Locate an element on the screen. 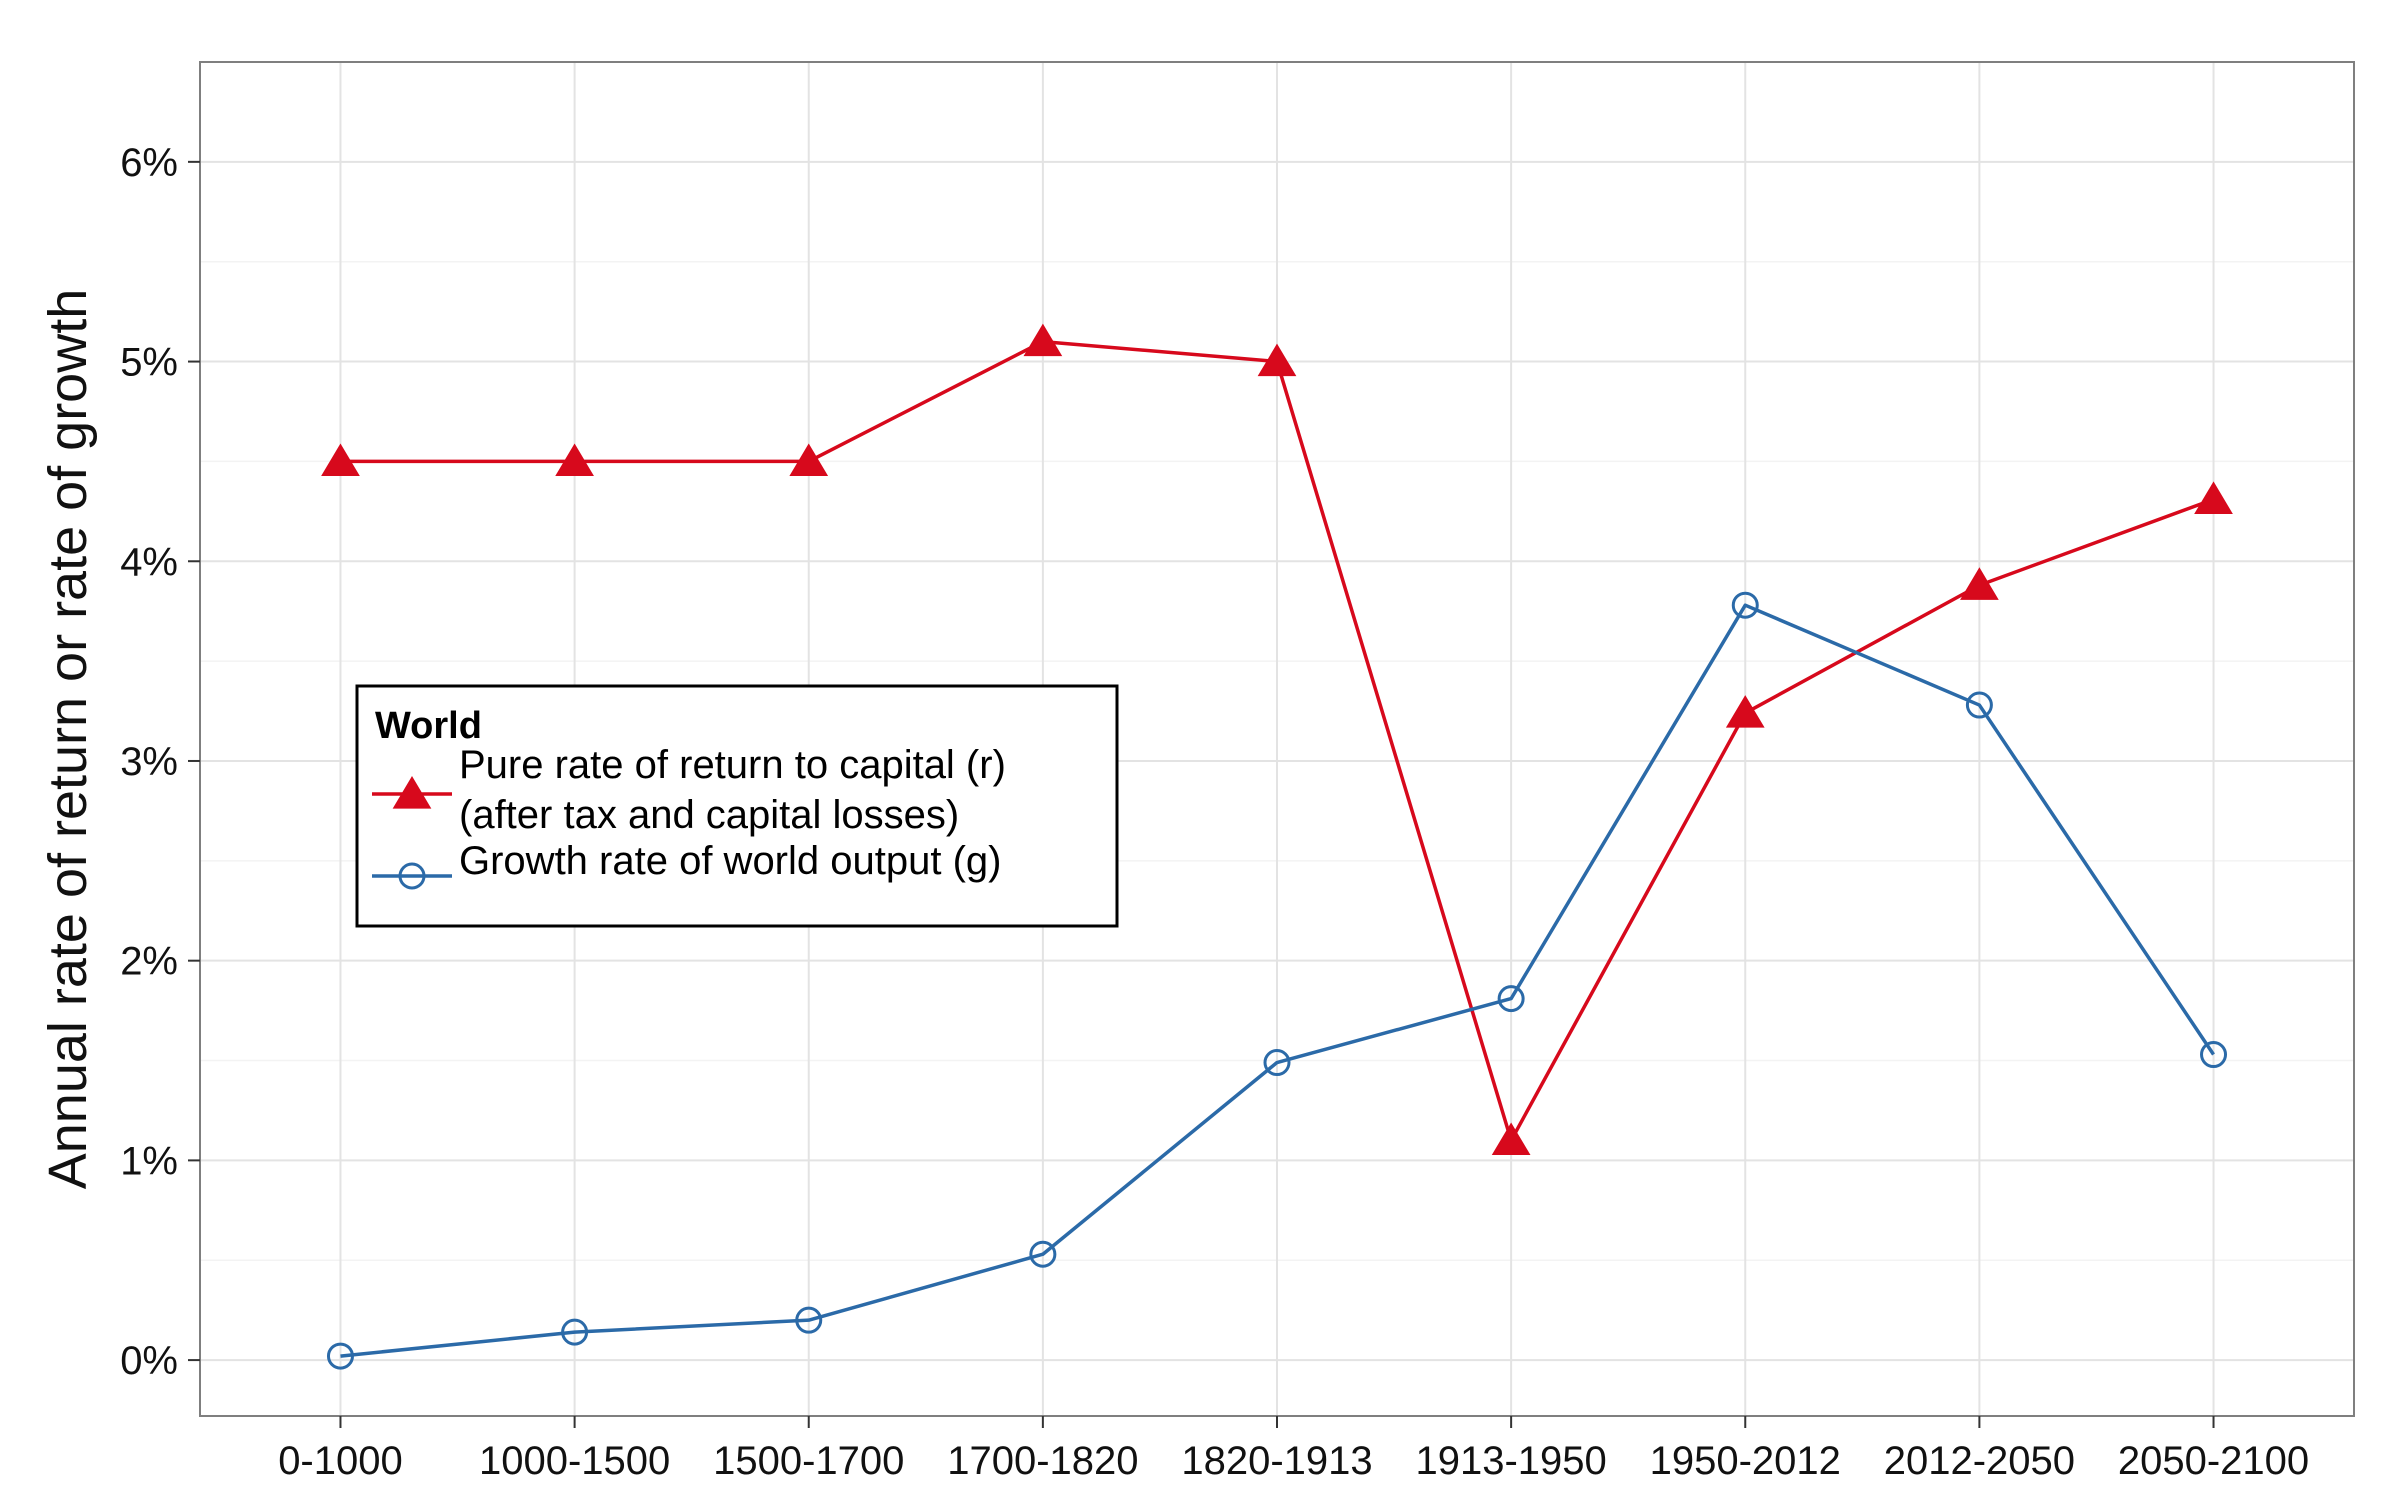 Image resolution: width=2400 pixels, height=1500 pixels. legend-label: (after tax and capital losses) is located at coordinates (709, 815).